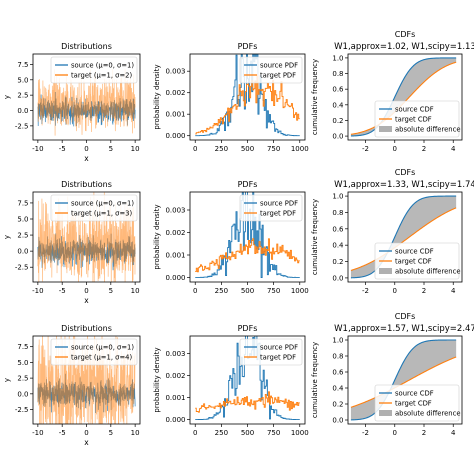 Image resolution: width=474 pixels, height=474 pixels. Describe the element at coordinates (337, 341) in the screenshot. I see `y-tick-label: 1.0` at that location.